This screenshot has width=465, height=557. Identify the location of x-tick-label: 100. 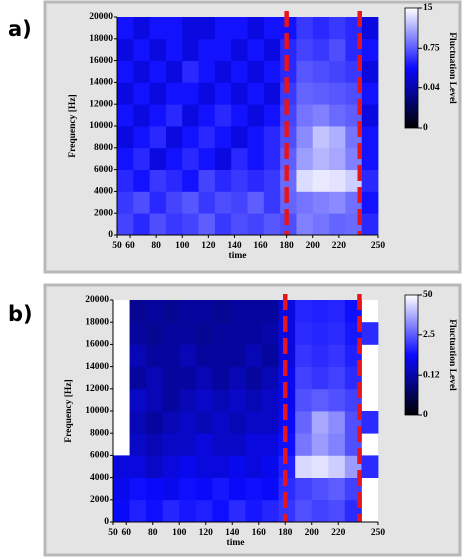
(179, 533).